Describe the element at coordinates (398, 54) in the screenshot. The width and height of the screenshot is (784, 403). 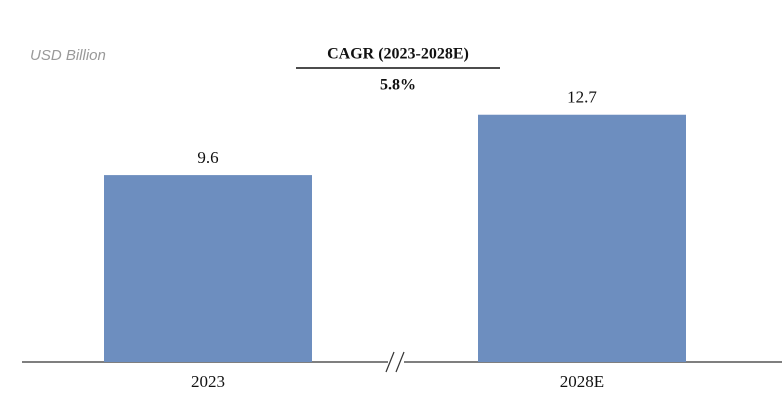
I see `cagr-title: CAGR (2023-2028E)` at that location.